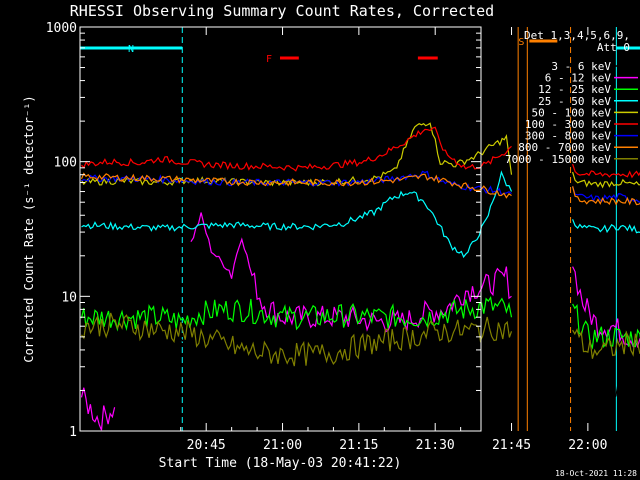 This screenshot has height=480, width=640. Describe the element at coordinates (581, 66) in the screenshot. I see `legend-label-0: 3 - 6 keV` at that location.